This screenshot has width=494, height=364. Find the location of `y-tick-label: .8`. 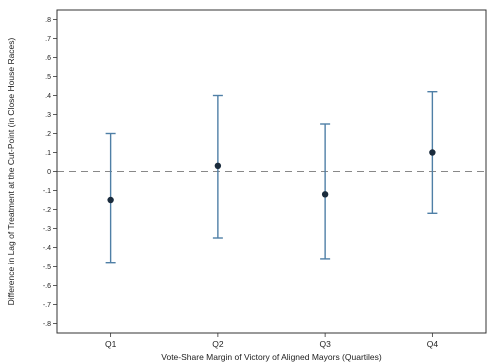

y-tick-label: .8 is located at coordinates (48, 20).